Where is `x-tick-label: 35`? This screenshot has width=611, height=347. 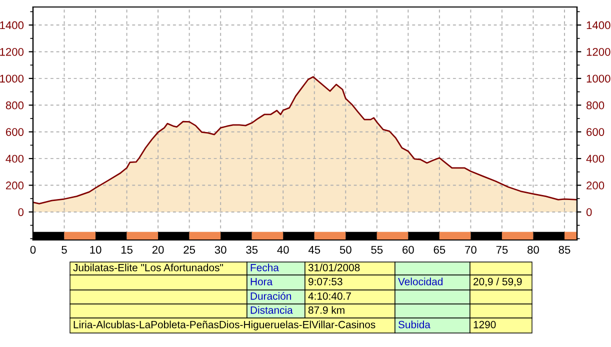 x-tick-label: 35 is located at coordinates (252, 250).